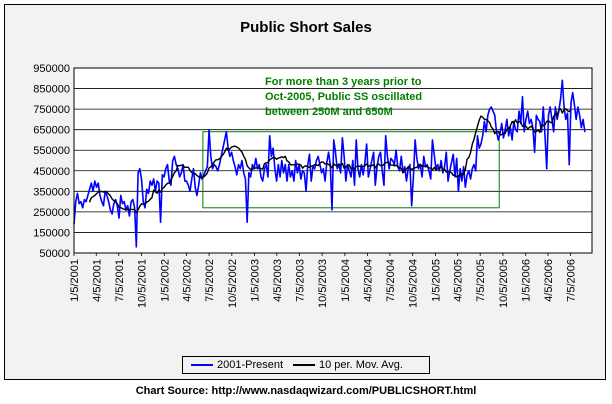  What do you see at coordinates (233, 283) in the screenshot?
I see `x-tick-label: 10/5/2002` at bounding box center [233, 283].